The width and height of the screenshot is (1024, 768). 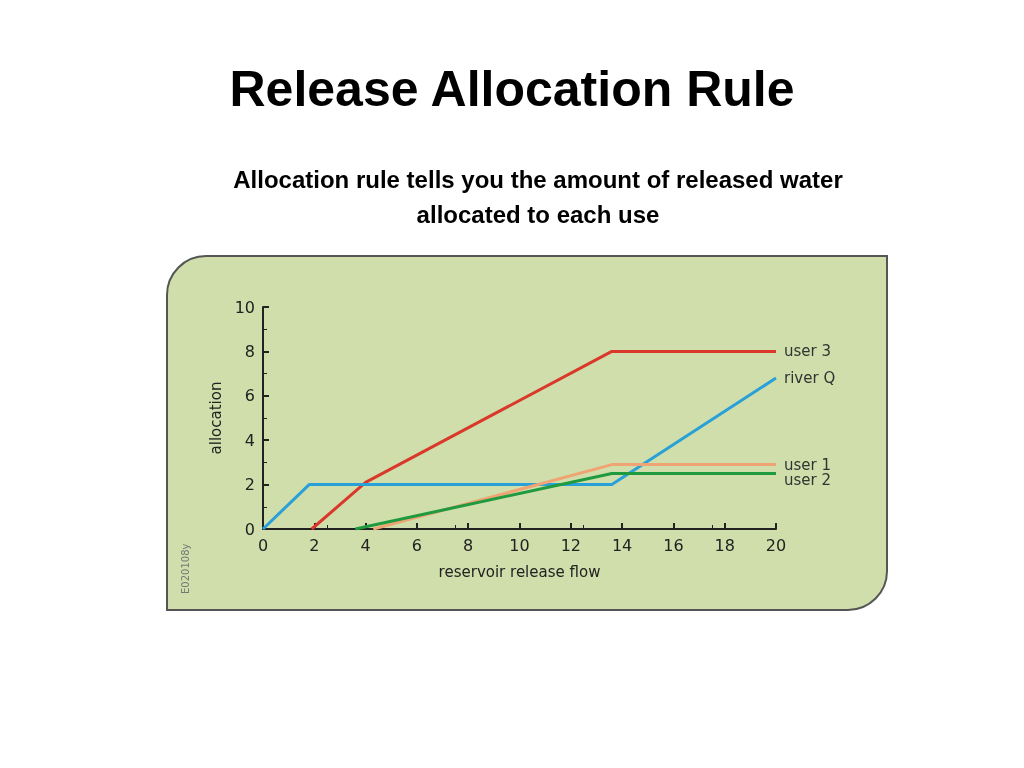 What do you see at coordinates (570, 545) in the screenshot?
I see `x-tick-label: 12` at bounding box center [570, 545].